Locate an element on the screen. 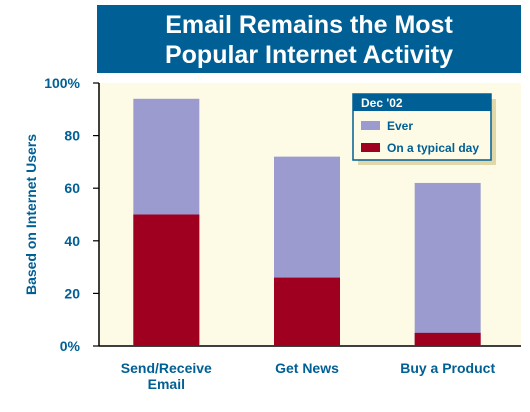 The height and width of the screenshot is (412, 530). legend-label: Ever is located at coordinates (400, 126).